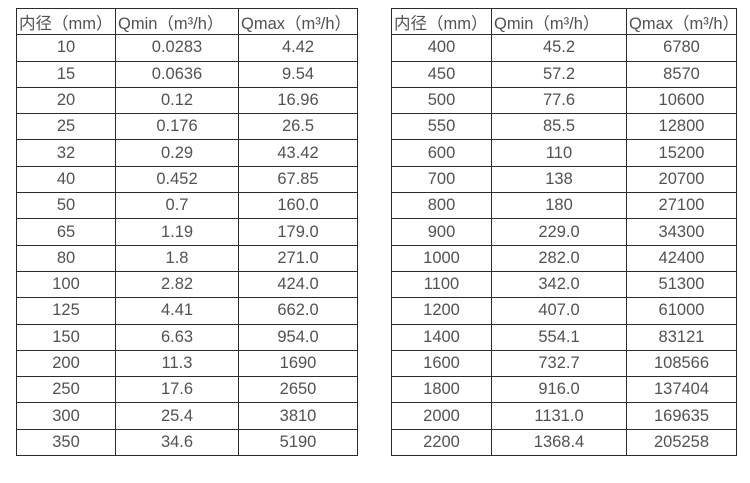 The image size is (750, 483). I want to click on table-cell: 34300, so click(681, 232).